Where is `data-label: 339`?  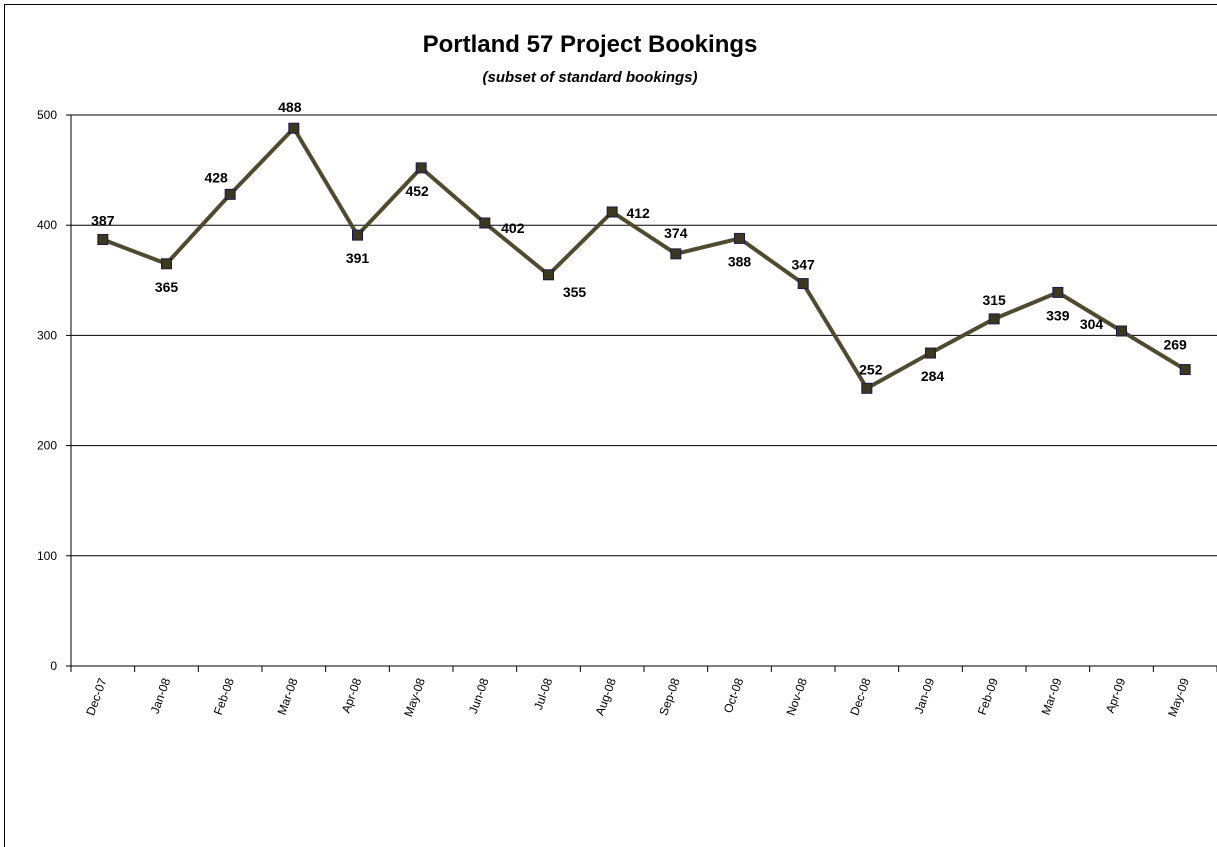 data-label: 339 is located at coordinates (1058, 315).